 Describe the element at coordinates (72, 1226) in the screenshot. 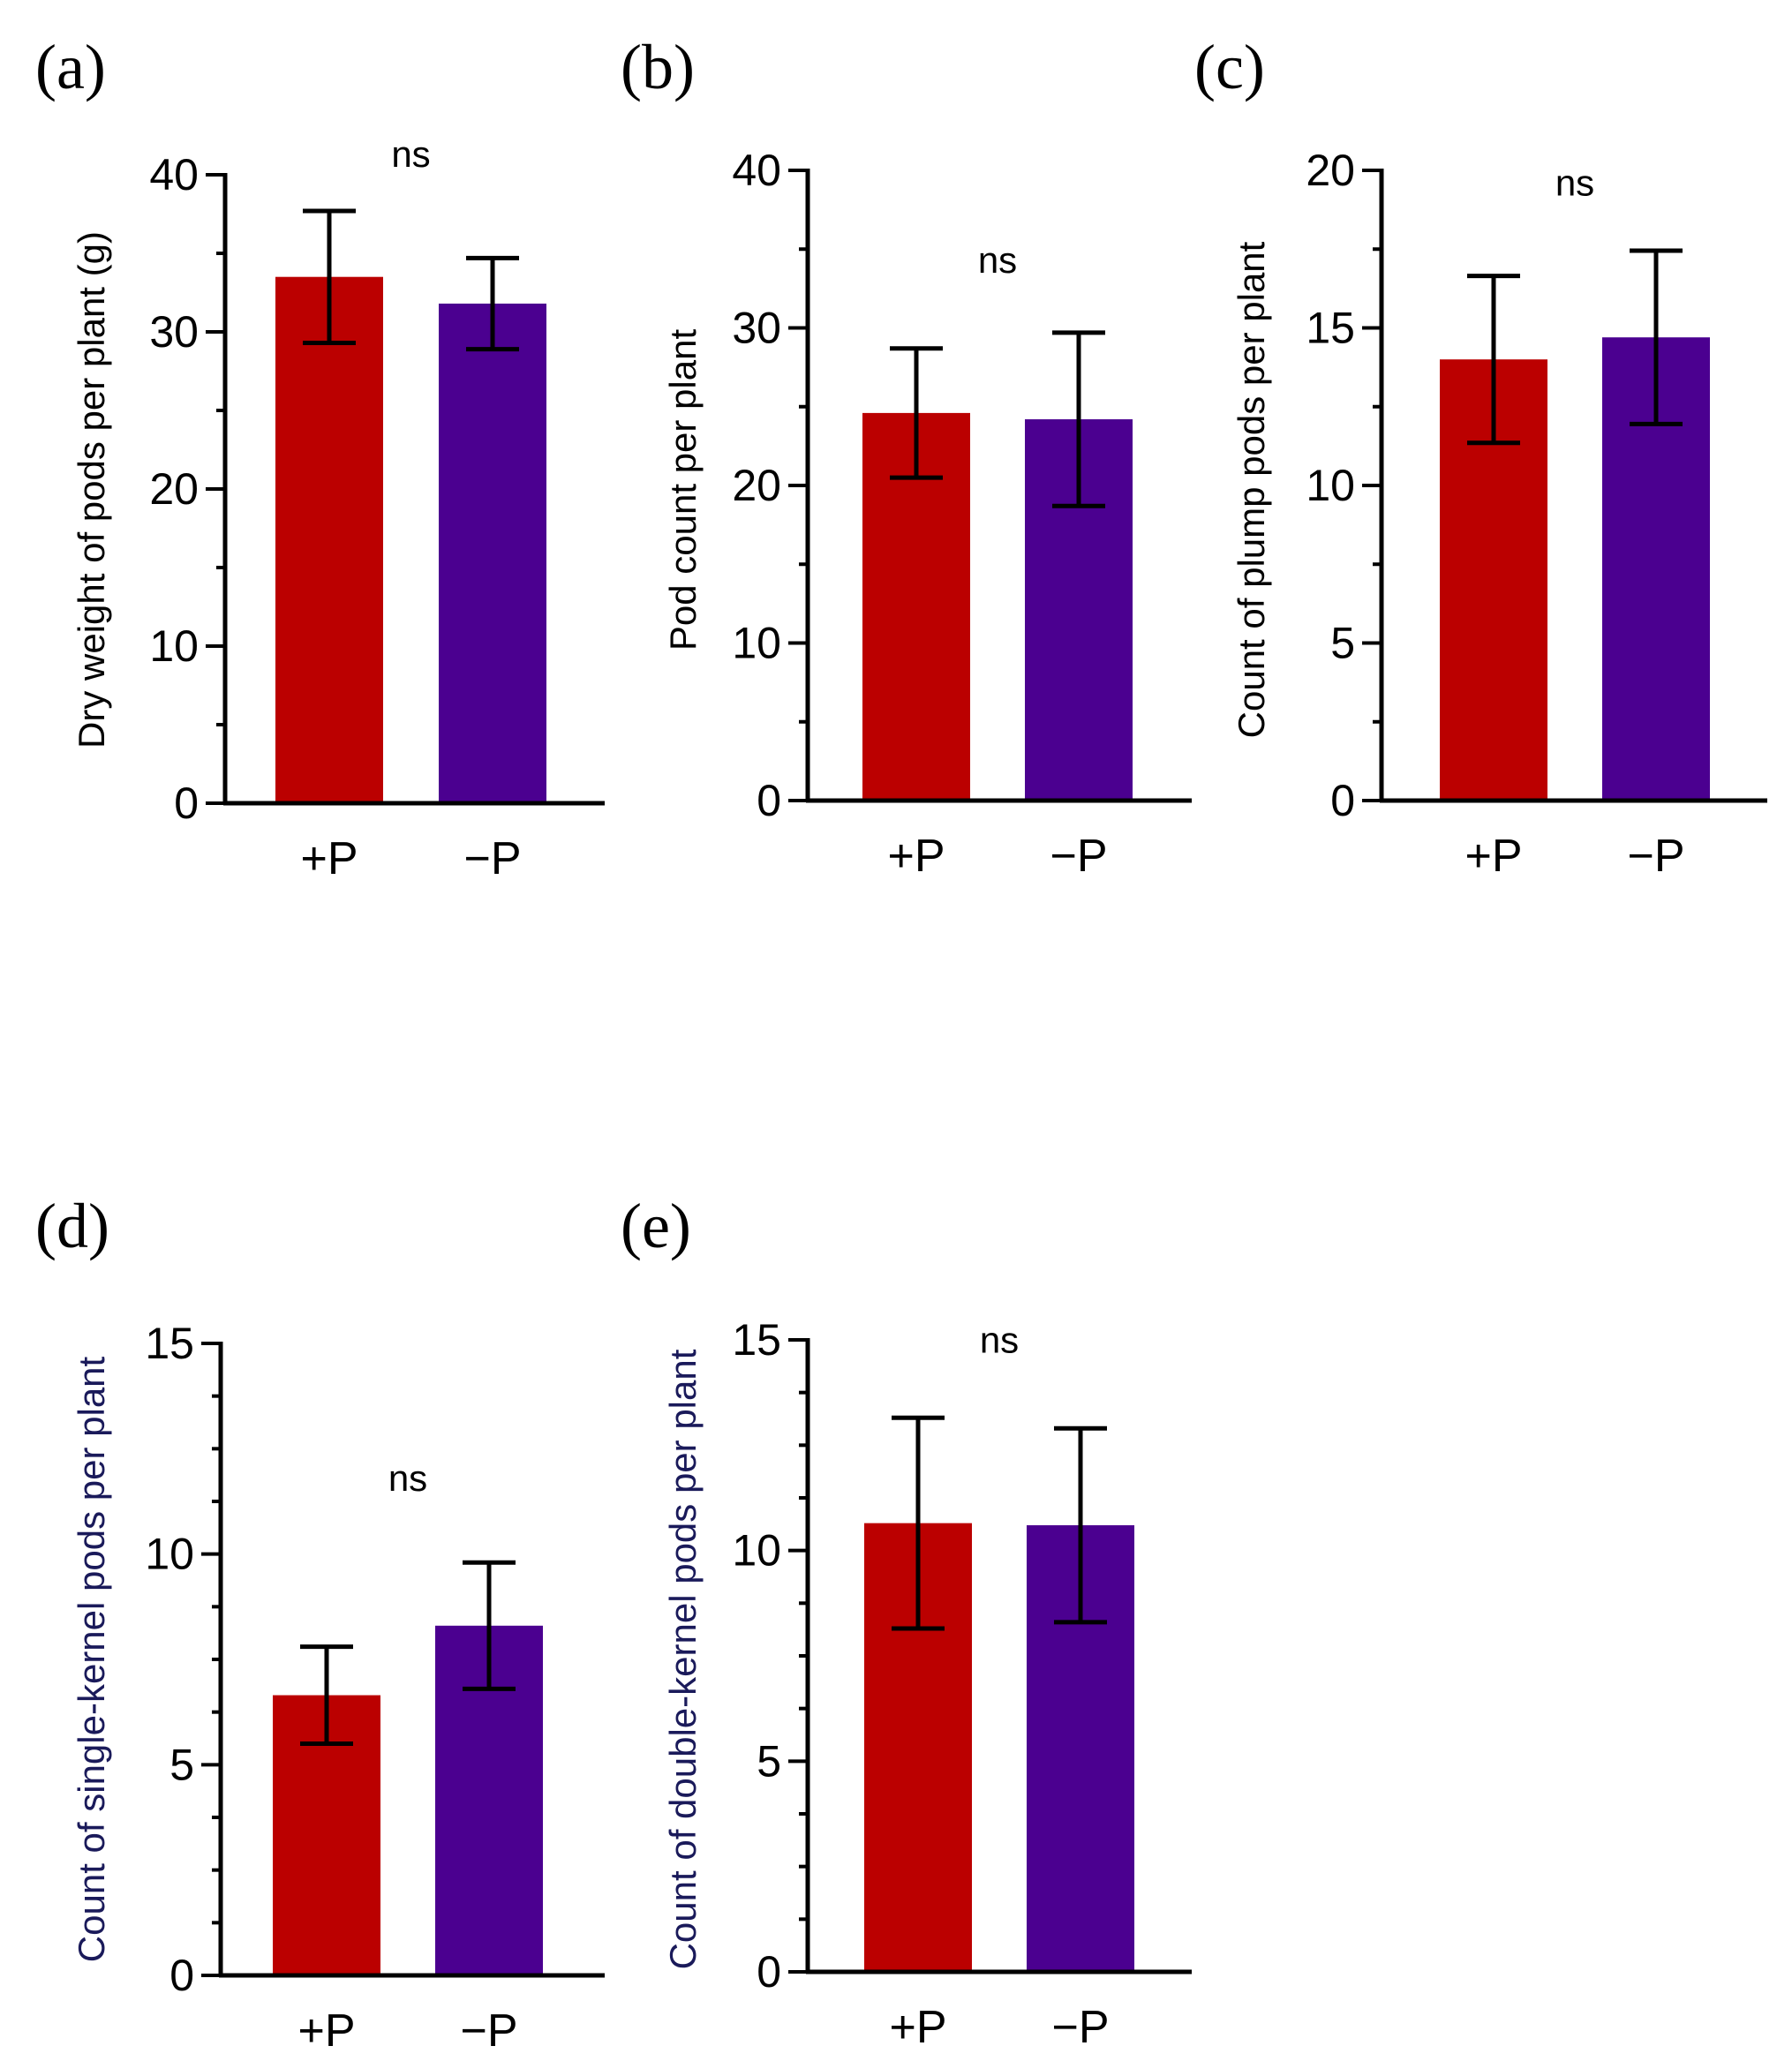

I see `panel-label: (d)` at that location.